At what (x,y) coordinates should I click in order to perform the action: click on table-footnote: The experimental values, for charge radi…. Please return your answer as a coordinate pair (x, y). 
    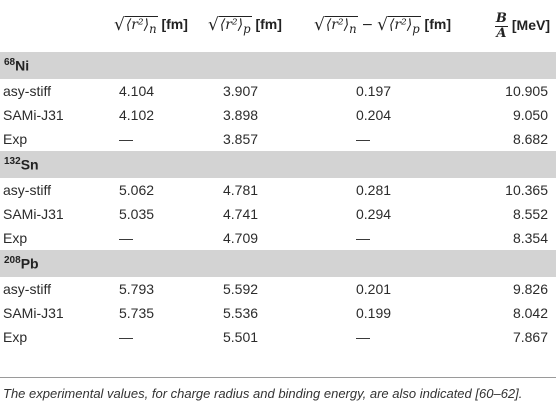
    Looking at the image, I should click on (263, 393).